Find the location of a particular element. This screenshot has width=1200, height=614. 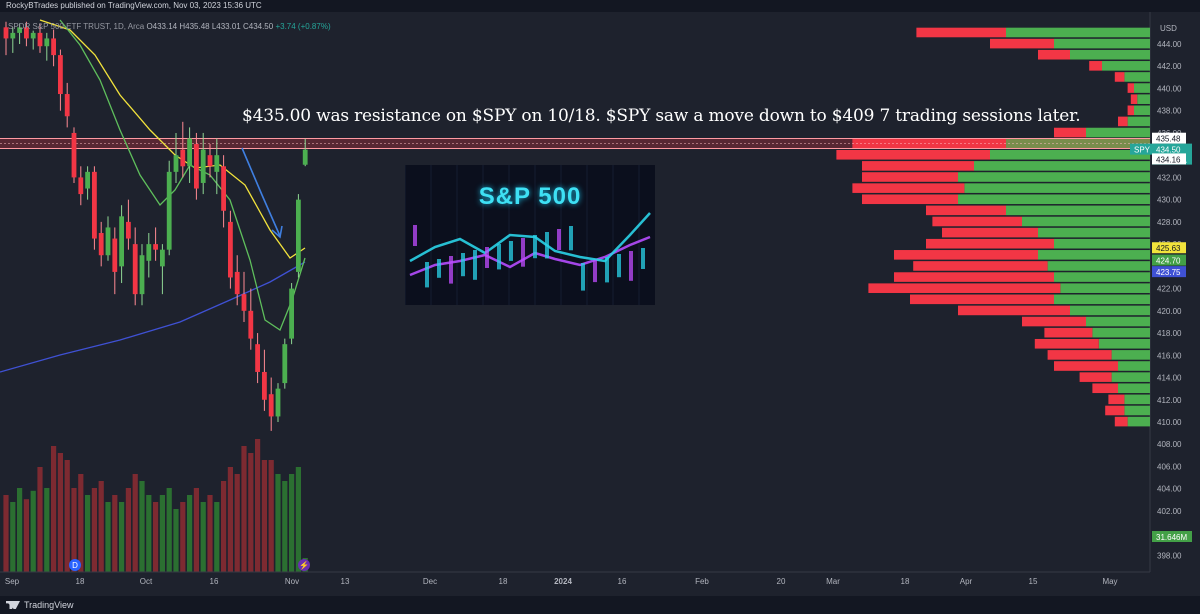

ma-green-tag-bg is located at coordinates (1169, 260).